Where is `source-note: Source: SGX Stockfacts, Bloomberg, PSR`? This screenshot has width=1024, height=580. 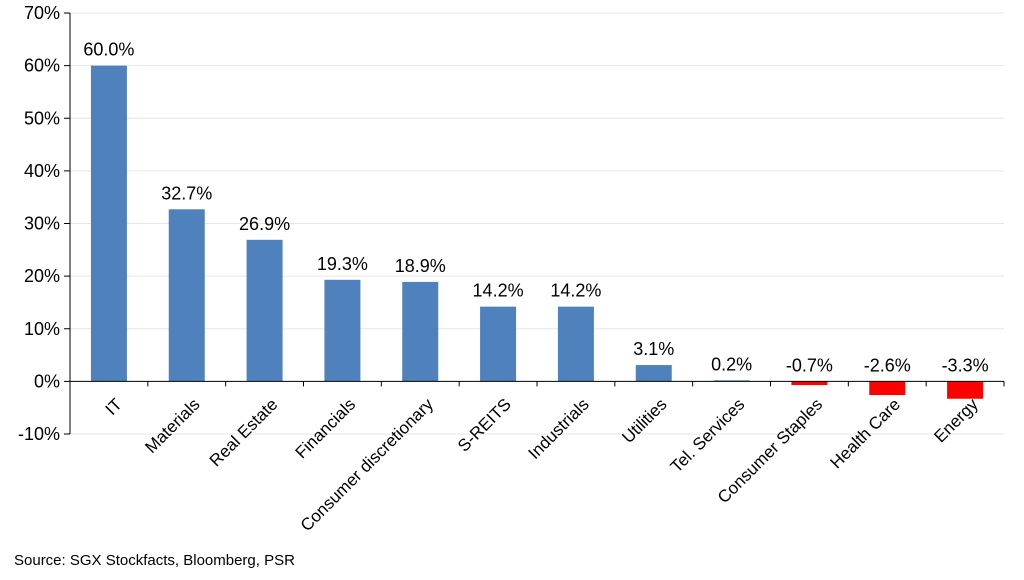
source-note: Source: SGX Stockfacts, Bloomberg, PSR is located at coordinates (154, 560).